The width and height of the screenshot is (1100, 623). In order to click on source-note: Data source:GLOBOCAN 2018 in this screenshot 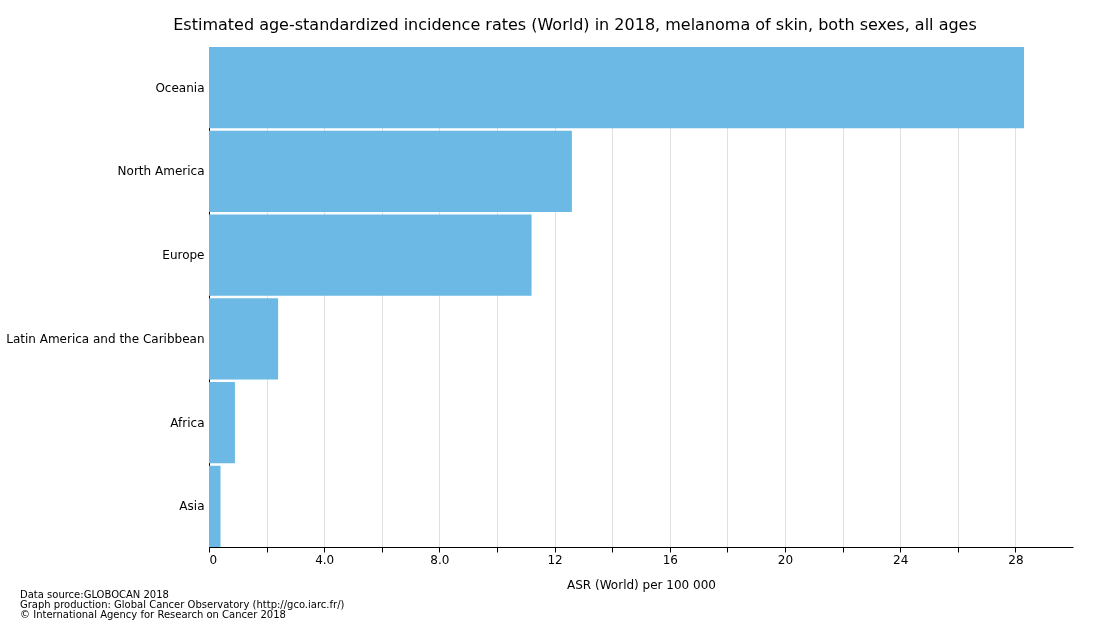, I will do `click(95, 594)`.